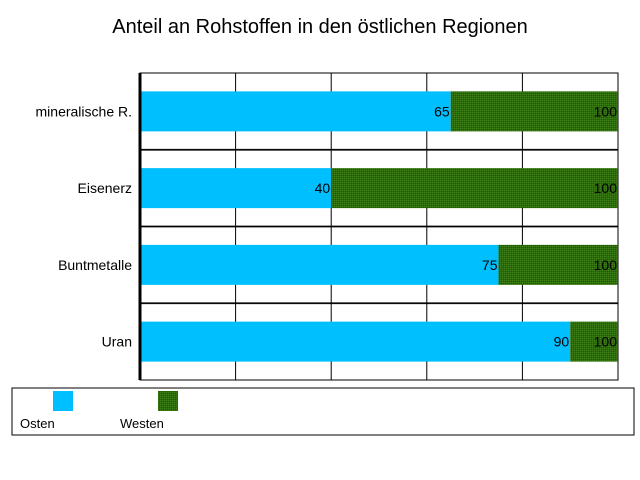 The height and width of the screenshot is (480, 640). I want to click on data-label: 40, so click(323, 188).